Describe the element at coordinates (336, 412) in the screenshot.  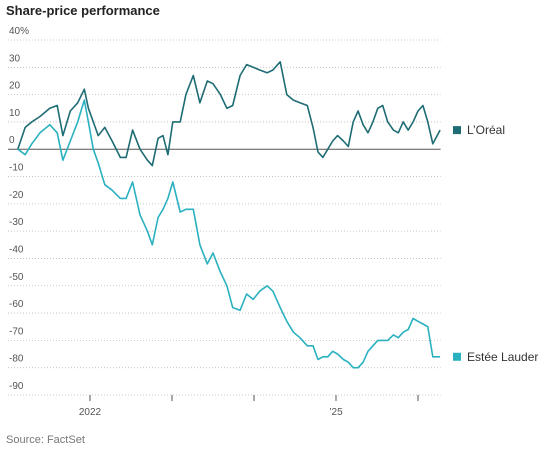
I see `x-tick-label: ’25` at that location.